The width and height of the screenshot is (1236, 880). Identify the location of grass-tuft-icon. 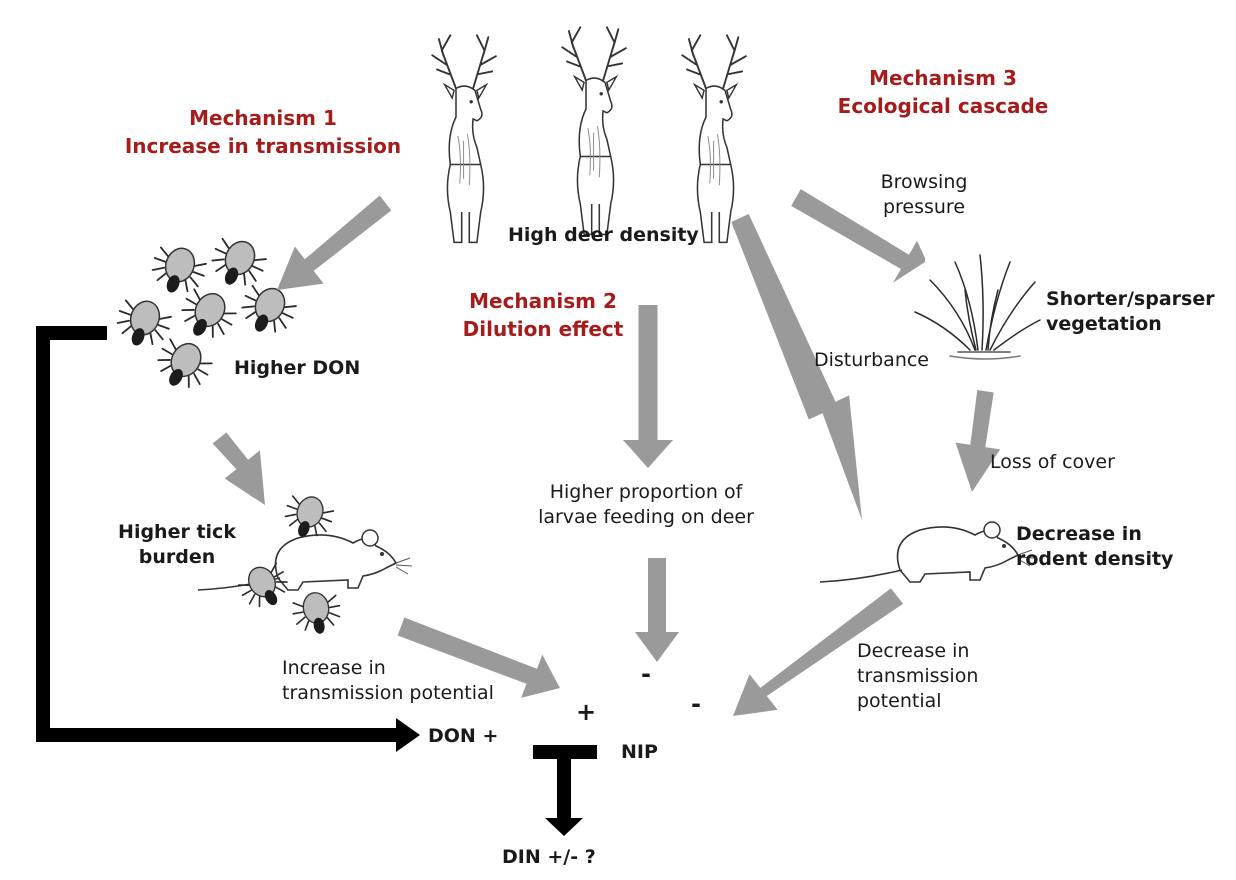
(977, 307).